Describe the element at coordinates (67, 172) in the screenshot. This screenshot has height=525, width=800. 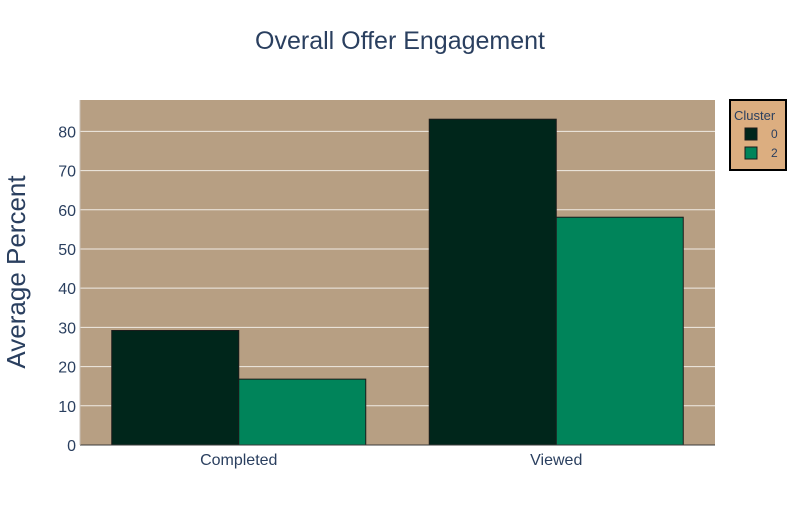
I see `y-tick-label: 70` at that location.